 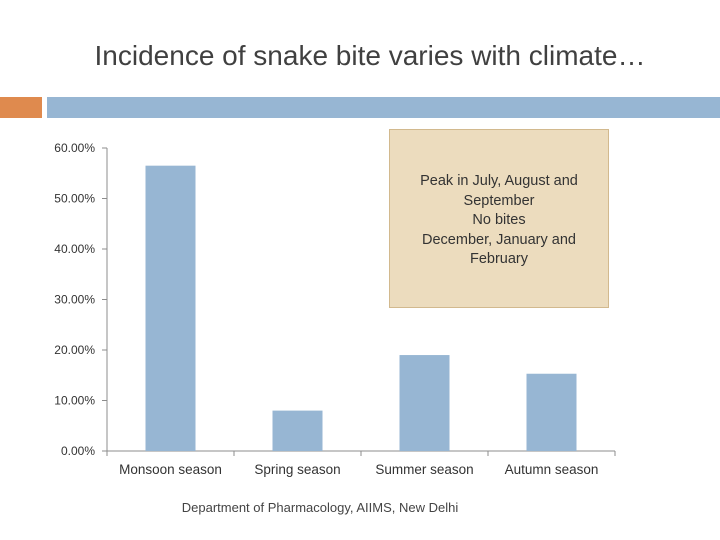 I want to click on x-tick-label: Autumn season, so click(x=552, y=469).